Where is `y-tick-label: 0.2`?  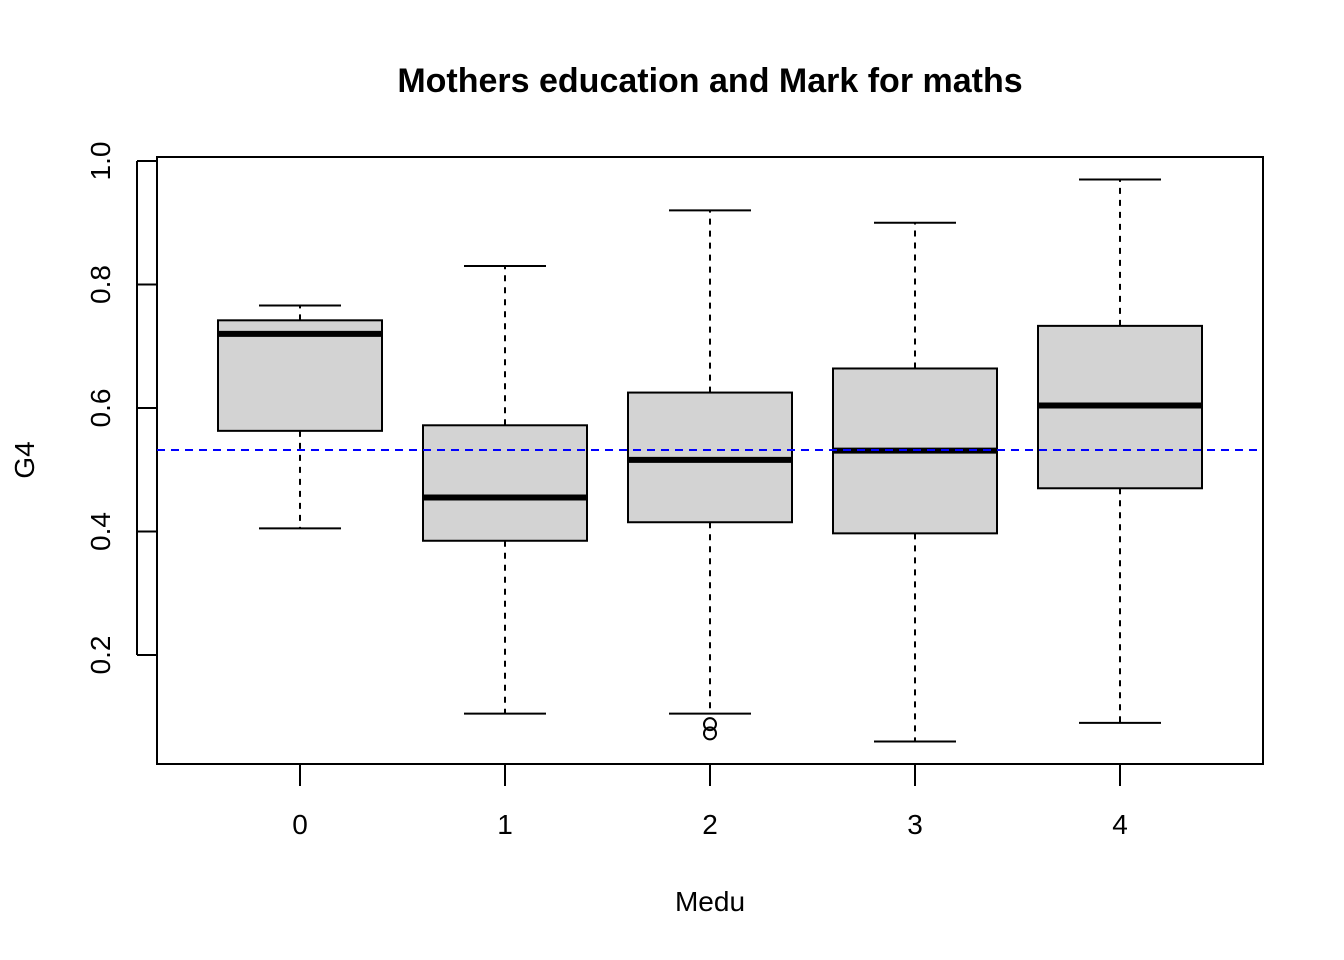 y-tick-label: 0.2 is located at coordinates (100, 655).